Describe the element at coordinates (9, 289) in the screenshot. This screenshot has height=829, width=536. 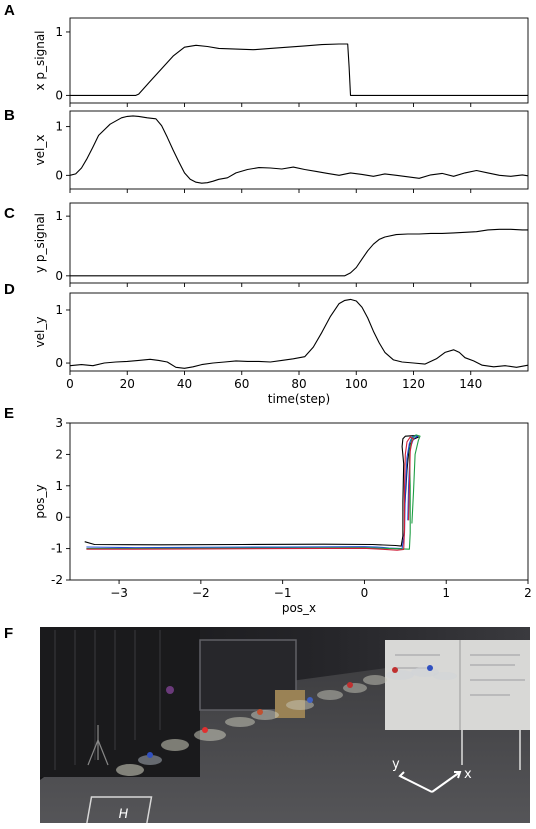
I see `panel-letter-d: D` at that location.